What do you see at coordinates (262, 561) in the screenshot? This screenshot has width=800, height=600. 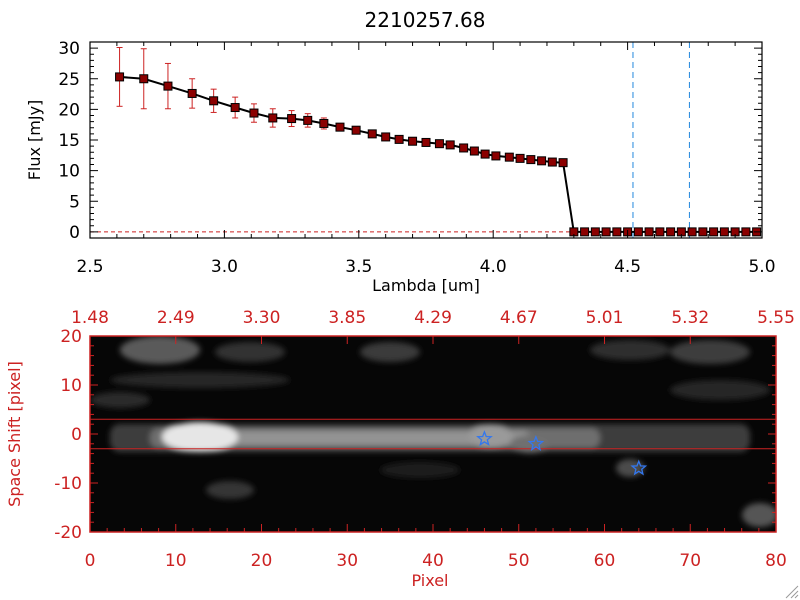 I see `pixel-tick-label: 20` at bounding box center [262, 561].